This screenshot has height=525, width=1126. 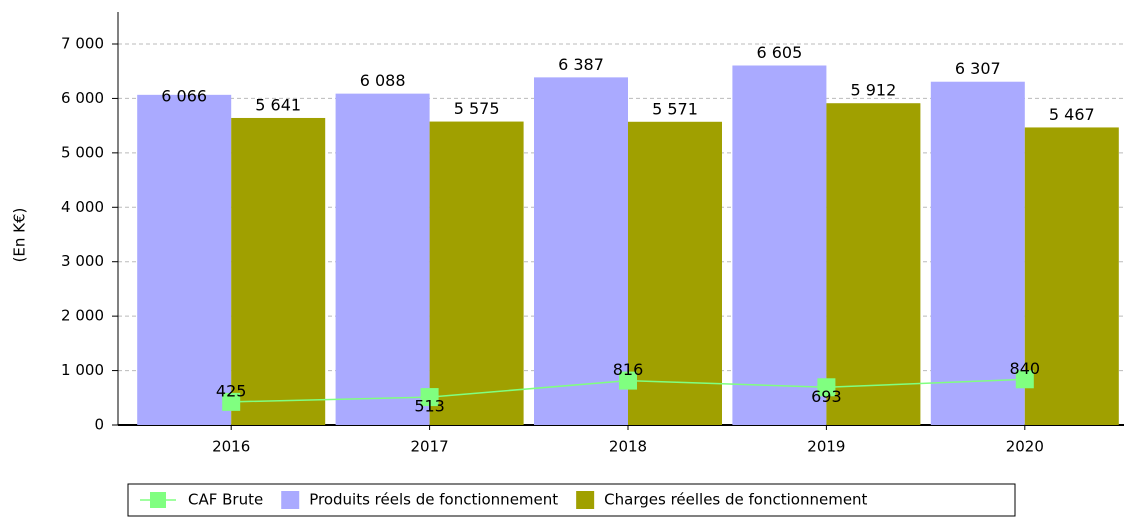 I want to click on y-tick-label: 0, so click(x=99, y=425).